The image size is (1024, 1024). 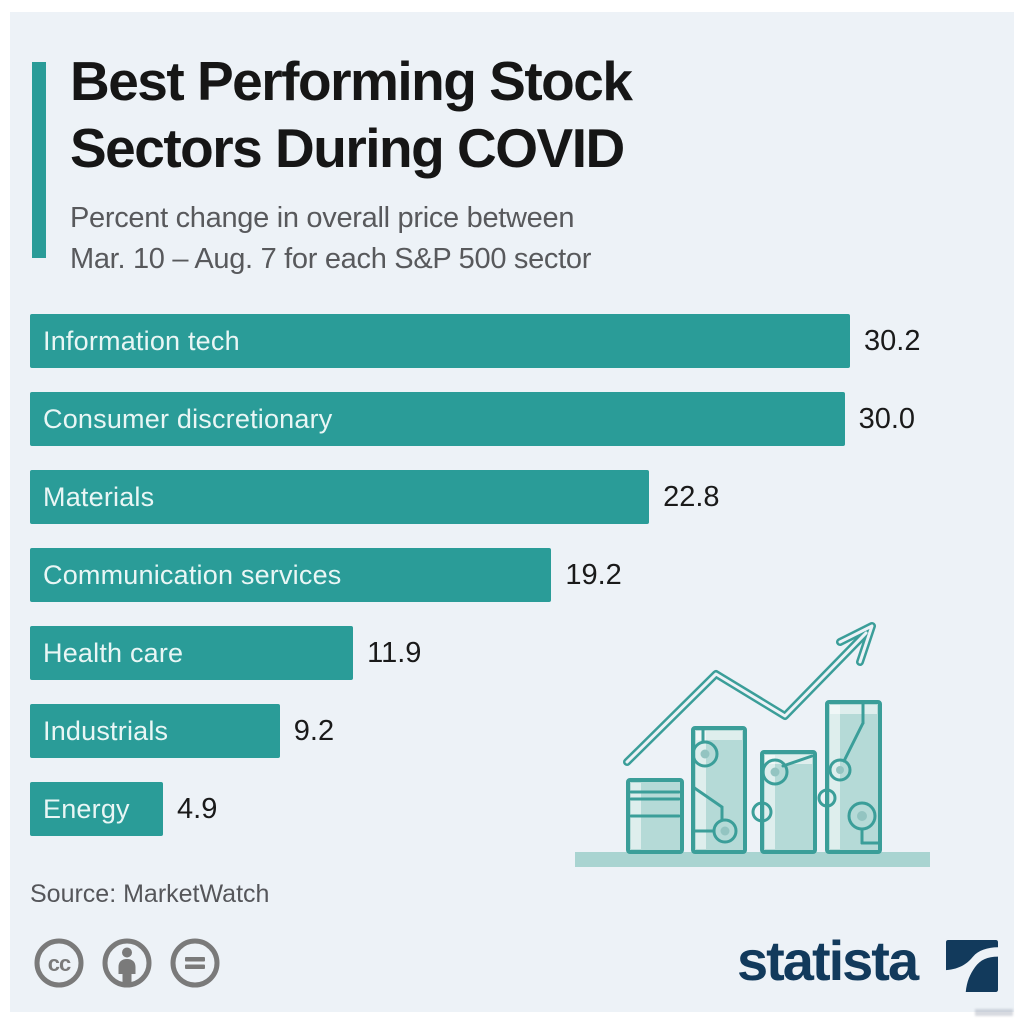 What do you see at coordinates (394, 652) in the screenshot?
I see `bar-value: 11.9` at bounding box center [394, 652].